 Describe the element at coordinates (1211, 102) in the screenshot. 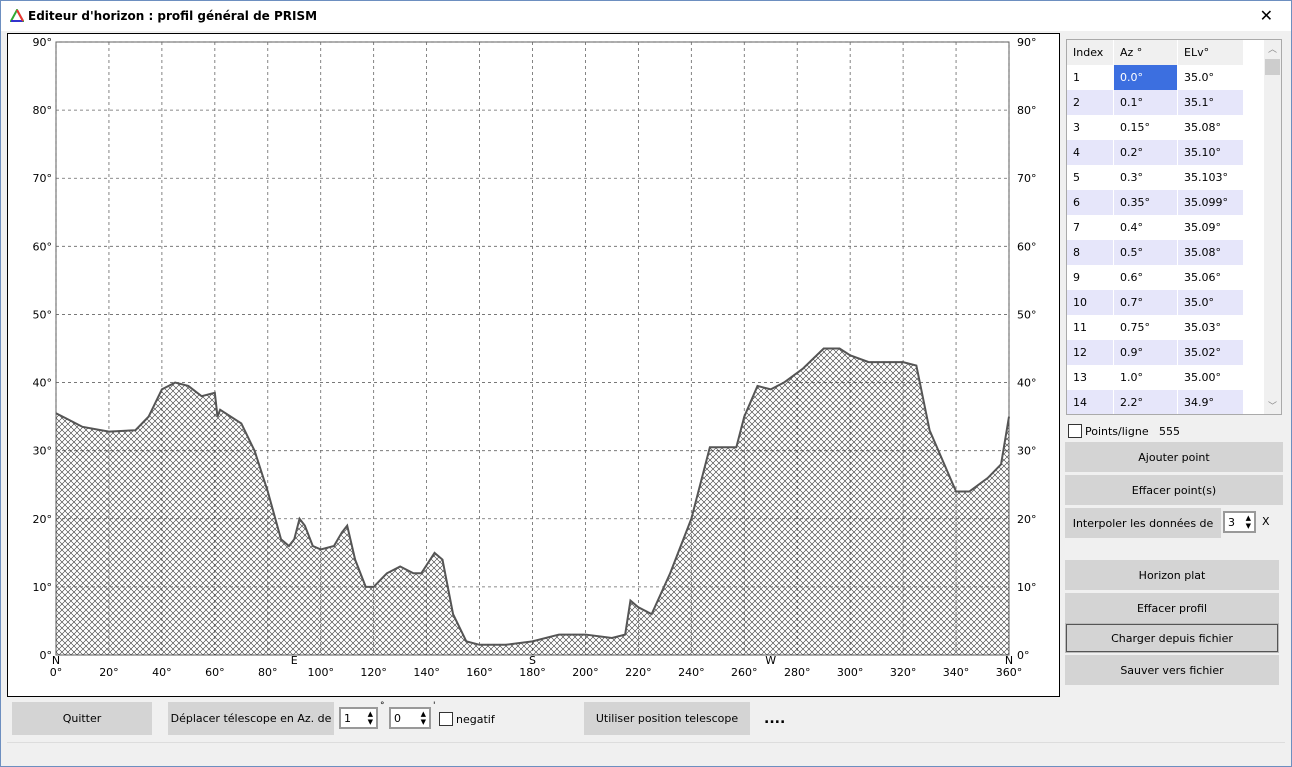

I see `cell-elv: 35.1°` at that location.